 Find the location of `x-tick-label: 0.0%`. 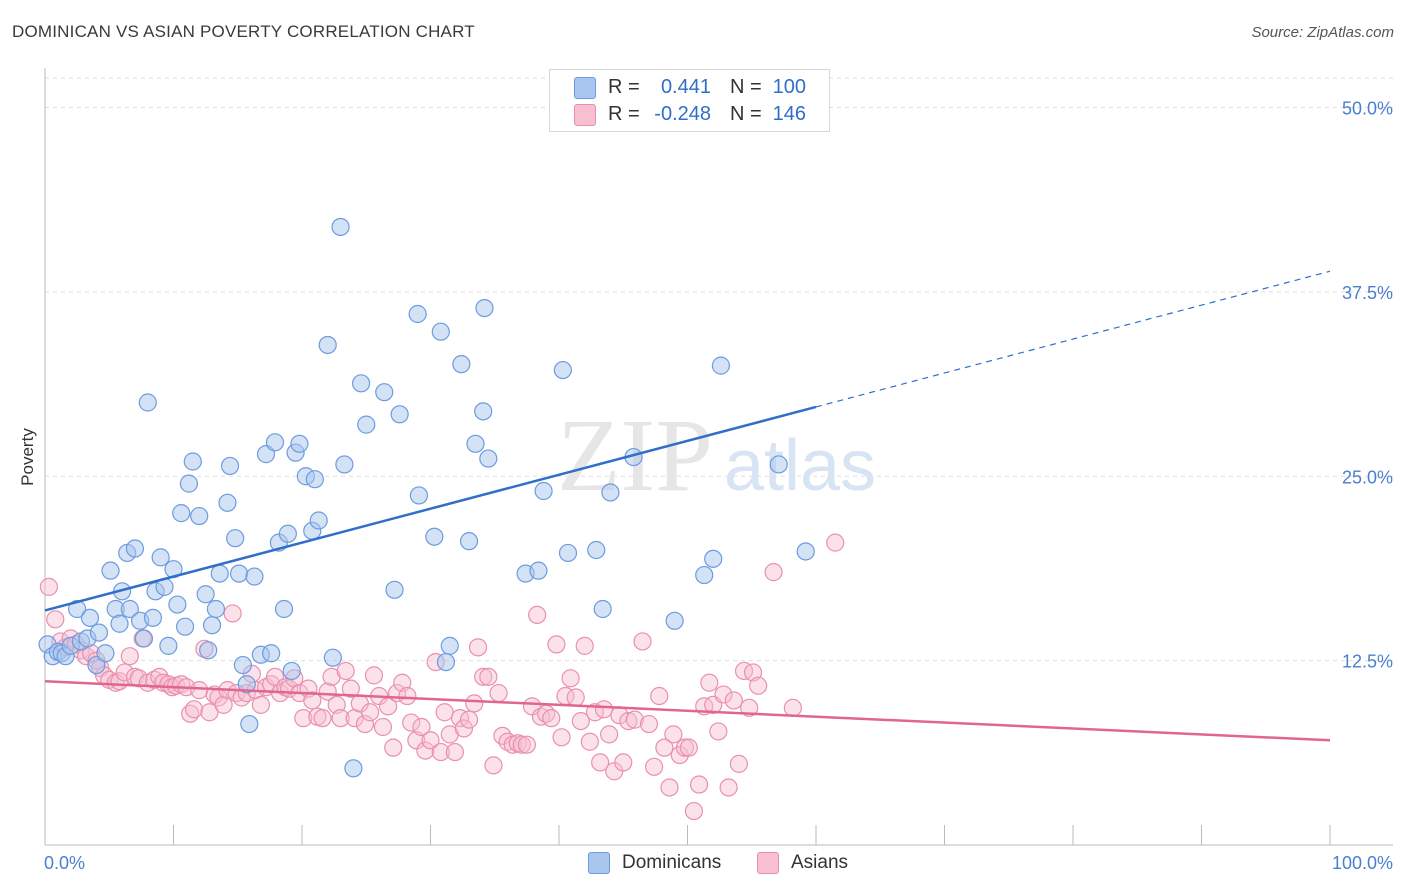

x-tick-label: 0.0% is located at coordinates (64, 863).